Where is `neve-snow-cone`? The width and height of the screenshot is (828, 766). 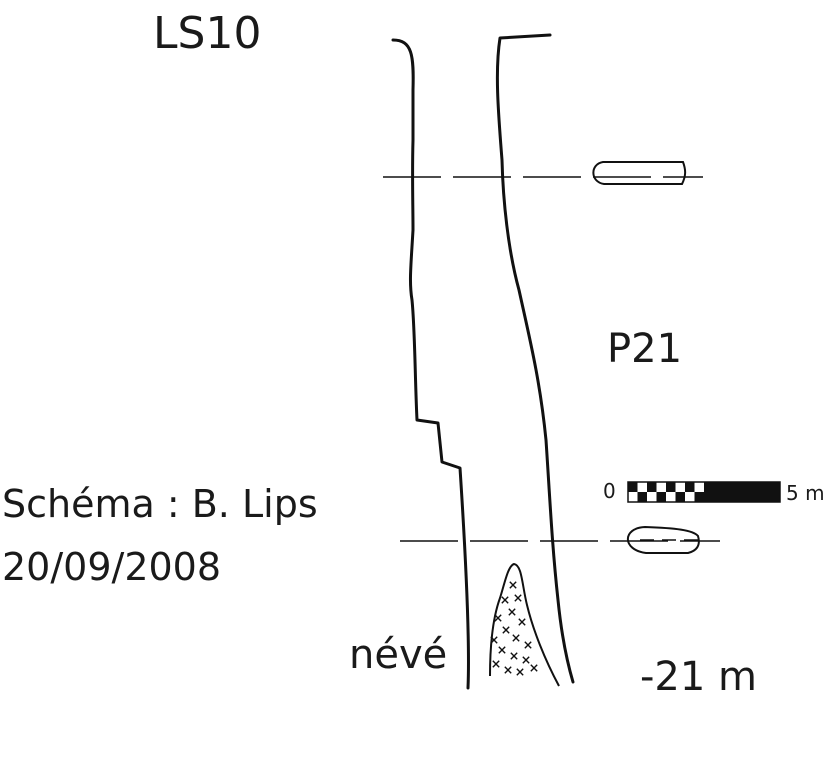
neve-snow-cone is located at coordinates (524, 624).